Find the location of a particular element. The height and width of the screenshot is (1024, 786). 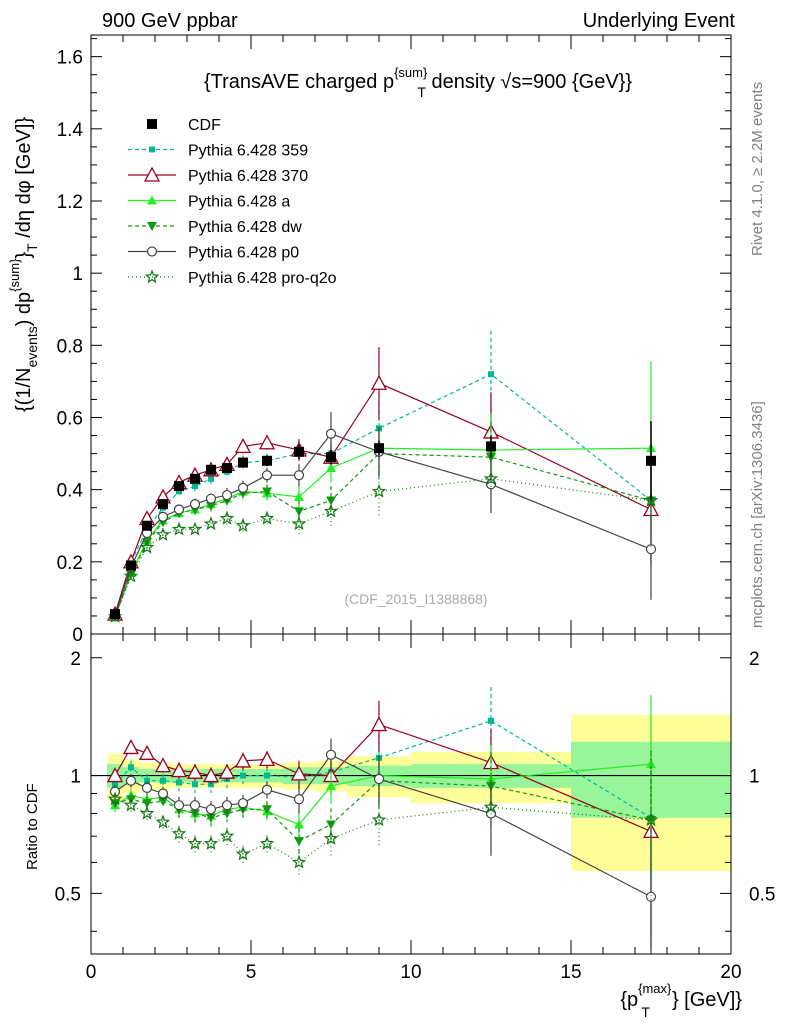

legend-entry-pythia-6-428-p0: Pythia 6.428 p0 is located at coordinates (213, 253).